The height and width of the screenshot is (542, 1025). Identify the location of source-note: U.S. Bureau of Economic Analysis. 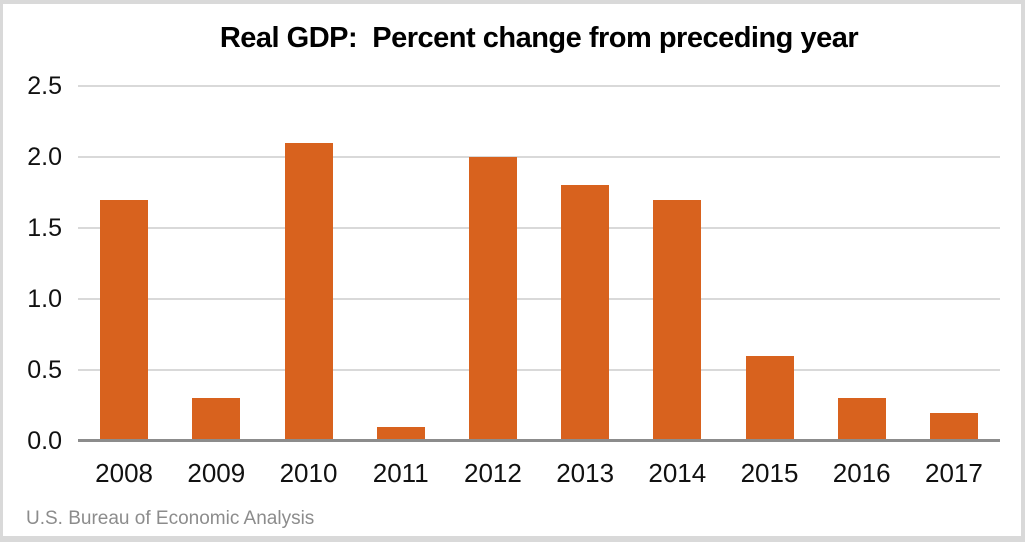
(170, 518).